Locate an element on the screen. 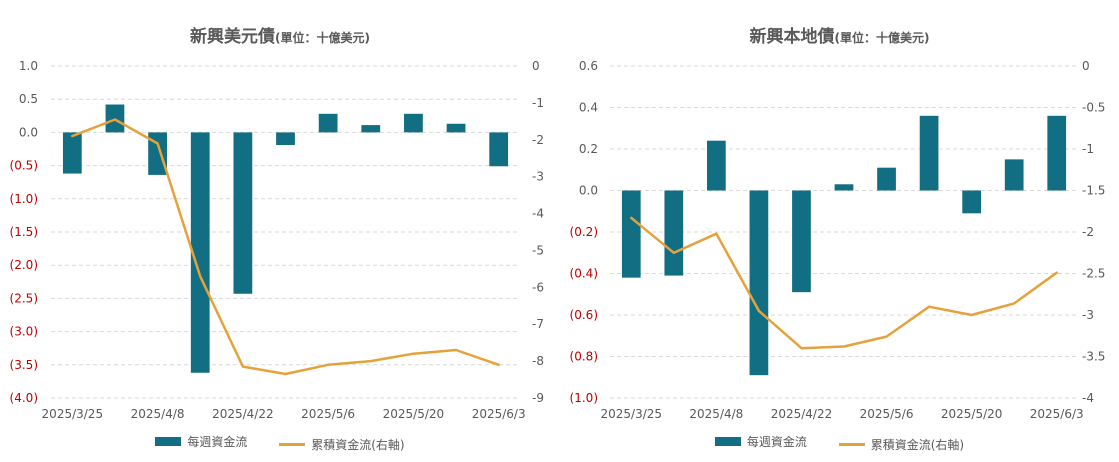 This screenshot has width=1119, height=462. right-axis-tick-label: -3.5 is located at coordinates (1093, 357).